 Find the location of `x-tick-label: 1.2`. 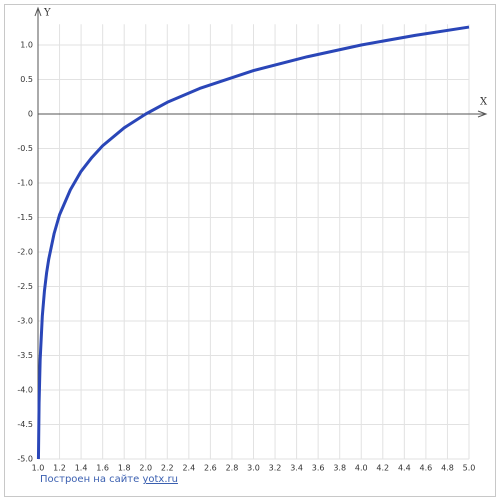

x-tick-label: 1.2 is located at coordinates (59, 468).